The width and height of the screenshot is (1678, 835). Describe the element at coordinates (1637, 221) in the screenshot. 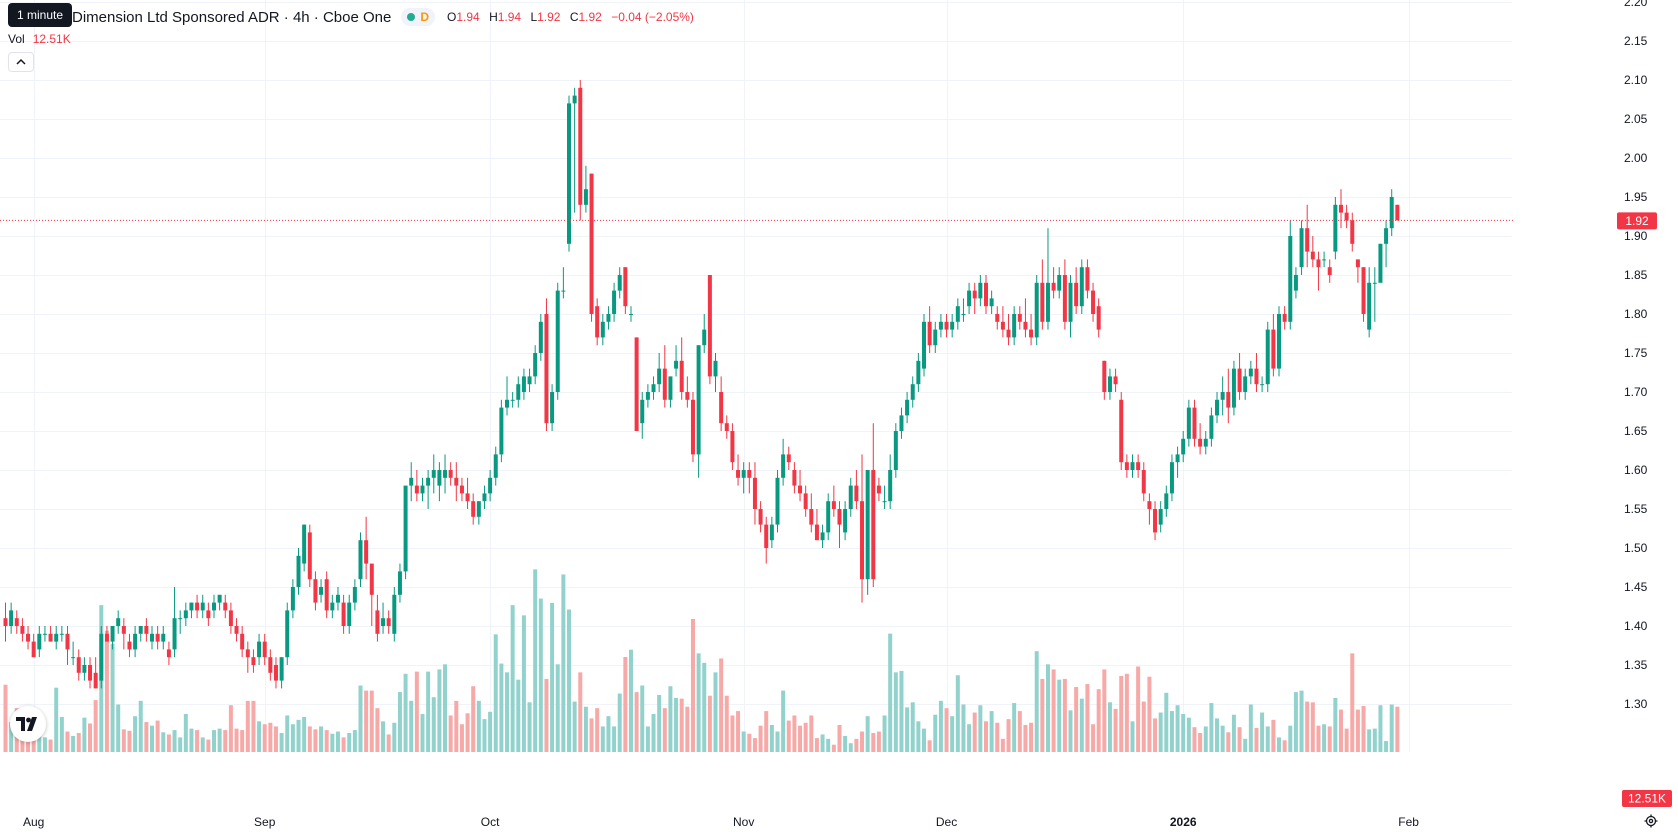

I see `last-price-badge-label: 1.92` at that location.